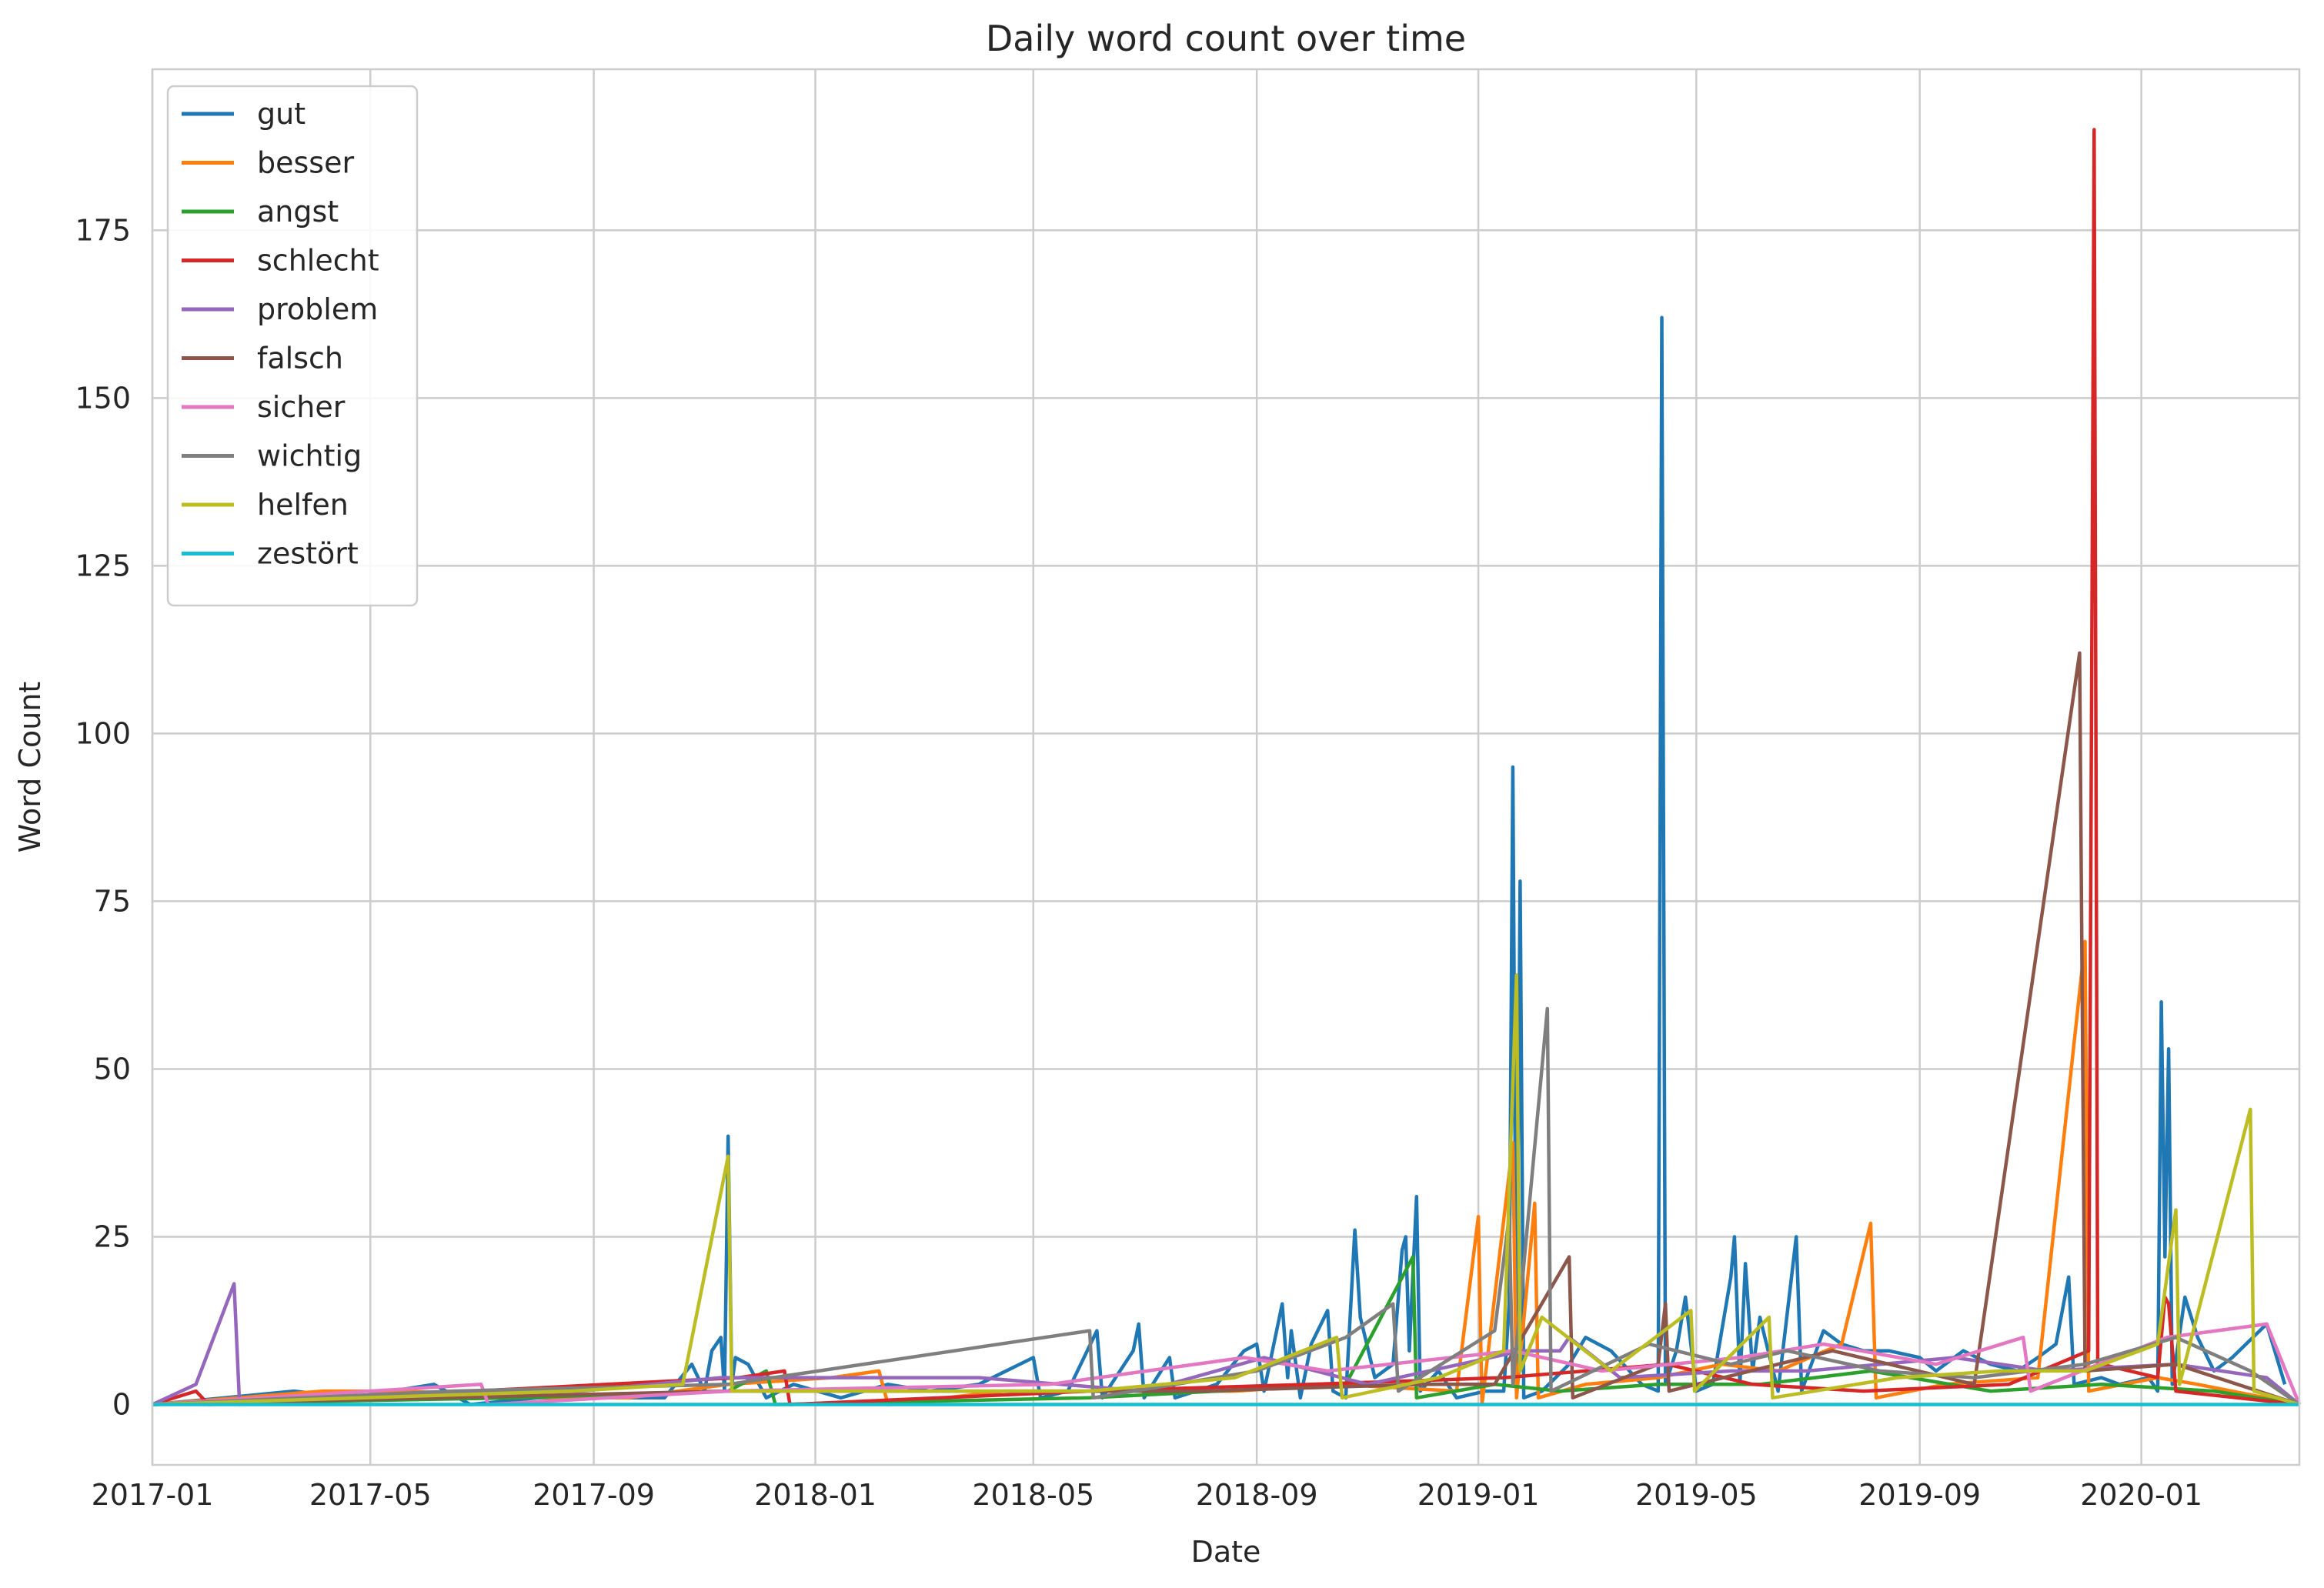 The image size is (2324, 1588). Describe the element at coordinates (310, 456) in the screenshot. I see `legend-label-wichtig: wichtig` at that location.